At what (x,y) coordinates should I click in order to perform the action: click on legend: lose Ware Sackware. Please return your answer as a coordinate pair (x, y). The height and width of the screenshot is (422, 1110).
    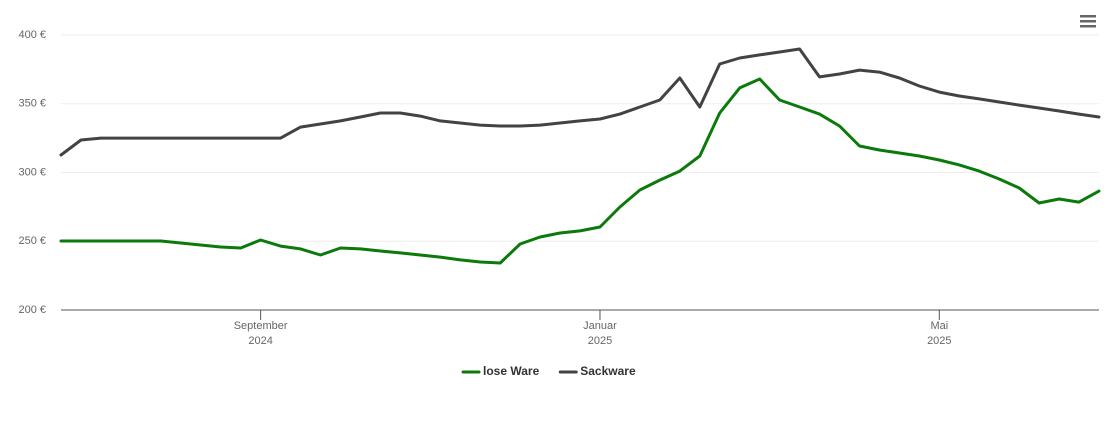
    Looking at the image, I should click on (548, 371).